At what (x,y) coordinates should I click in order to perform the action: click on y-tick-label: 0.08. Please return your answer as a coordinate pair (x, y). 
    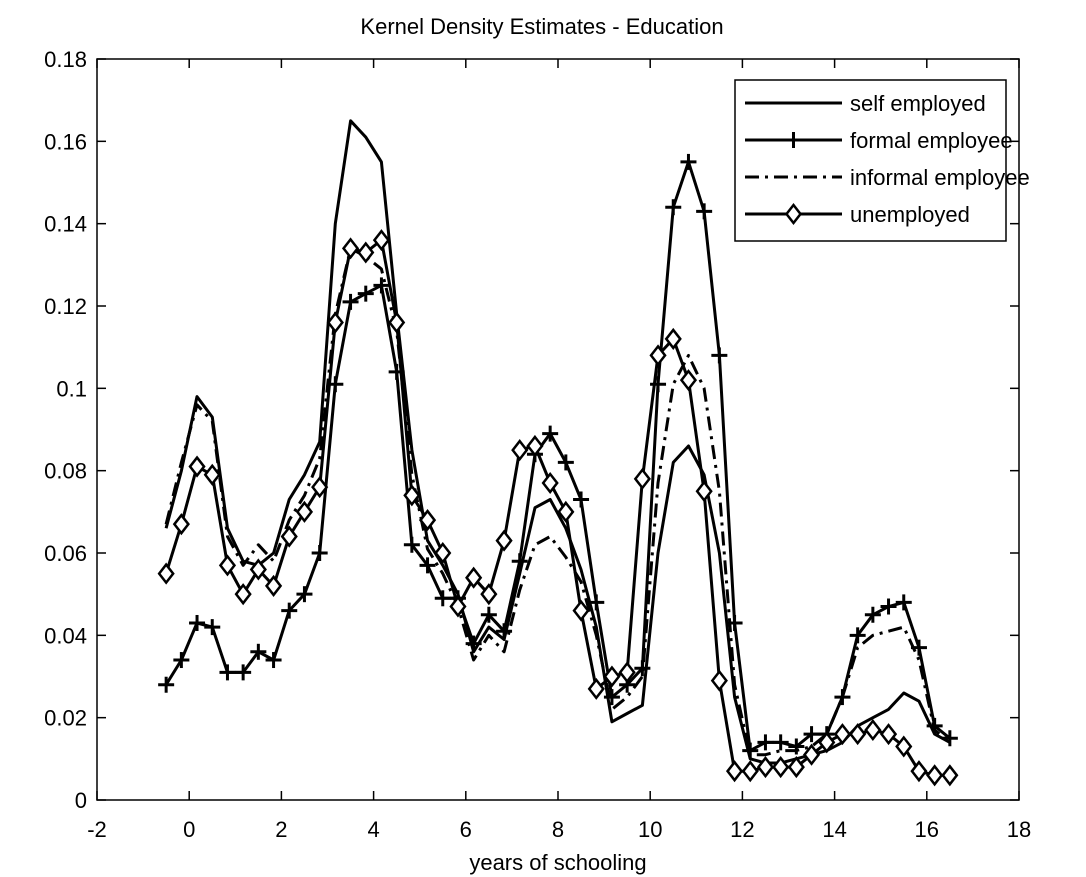
    Looking at the image, I should click on (65, 471).